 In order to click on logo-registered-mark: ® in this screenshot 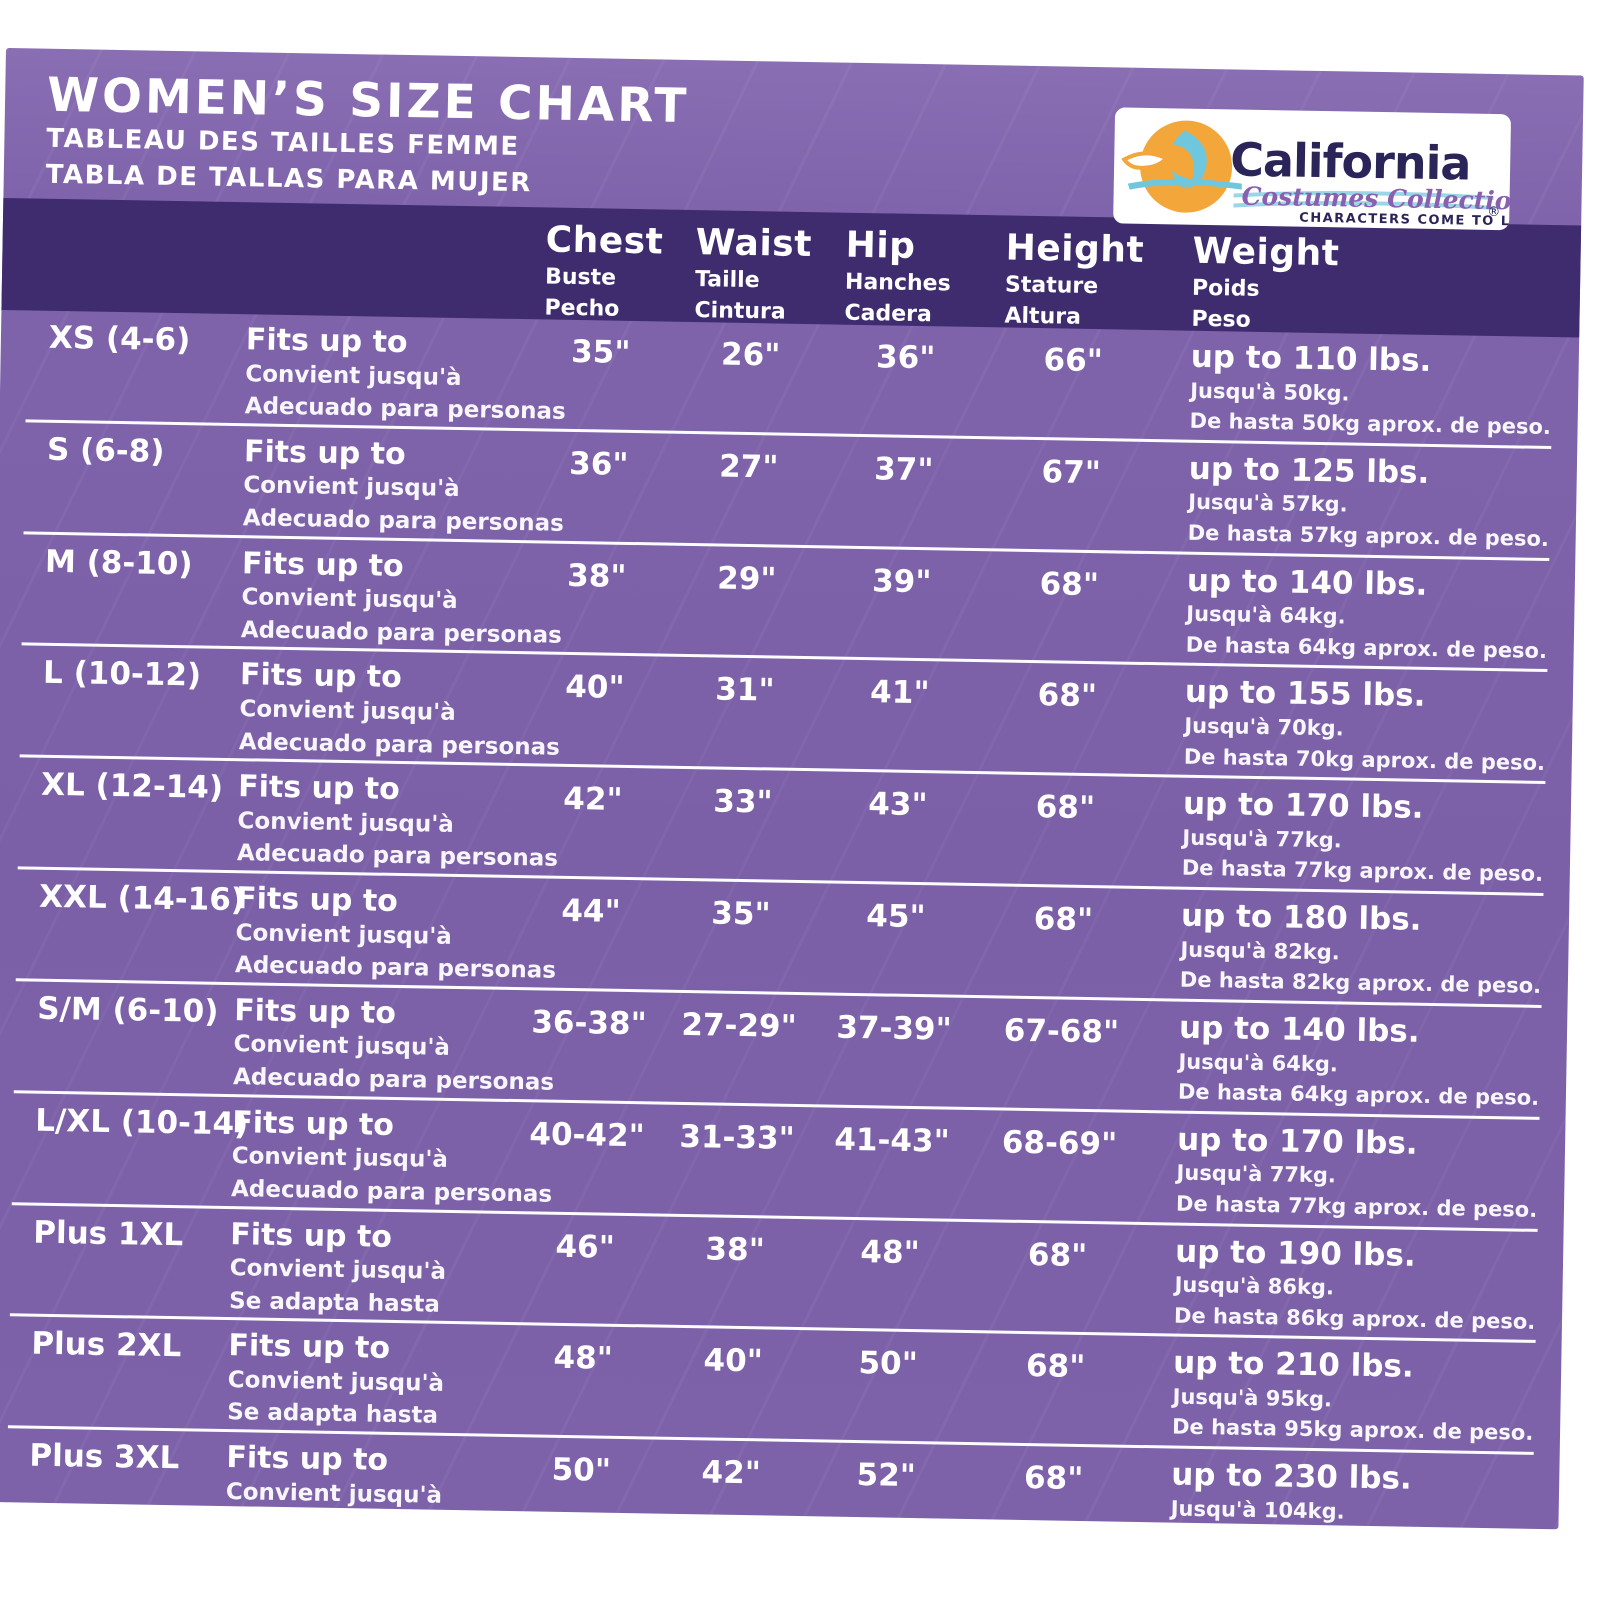, I will do `click(1493, 212)`.